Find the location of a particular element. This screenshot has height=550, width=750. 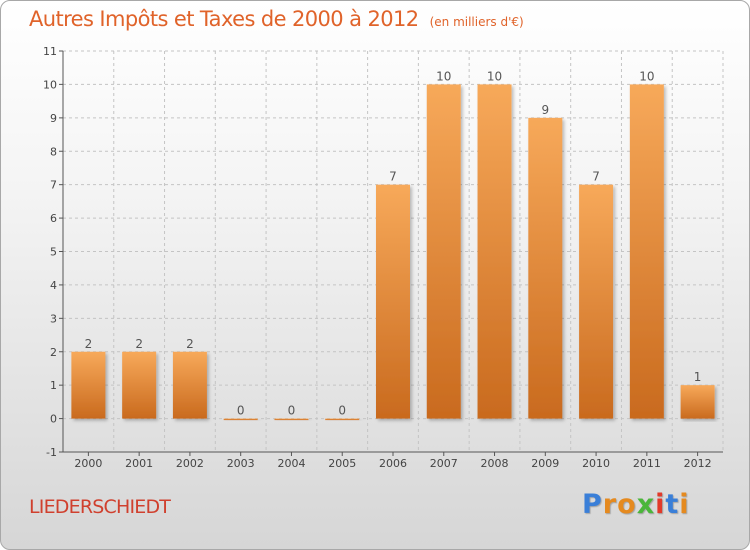

value-label: 1 is located at coordinates (698, 377).